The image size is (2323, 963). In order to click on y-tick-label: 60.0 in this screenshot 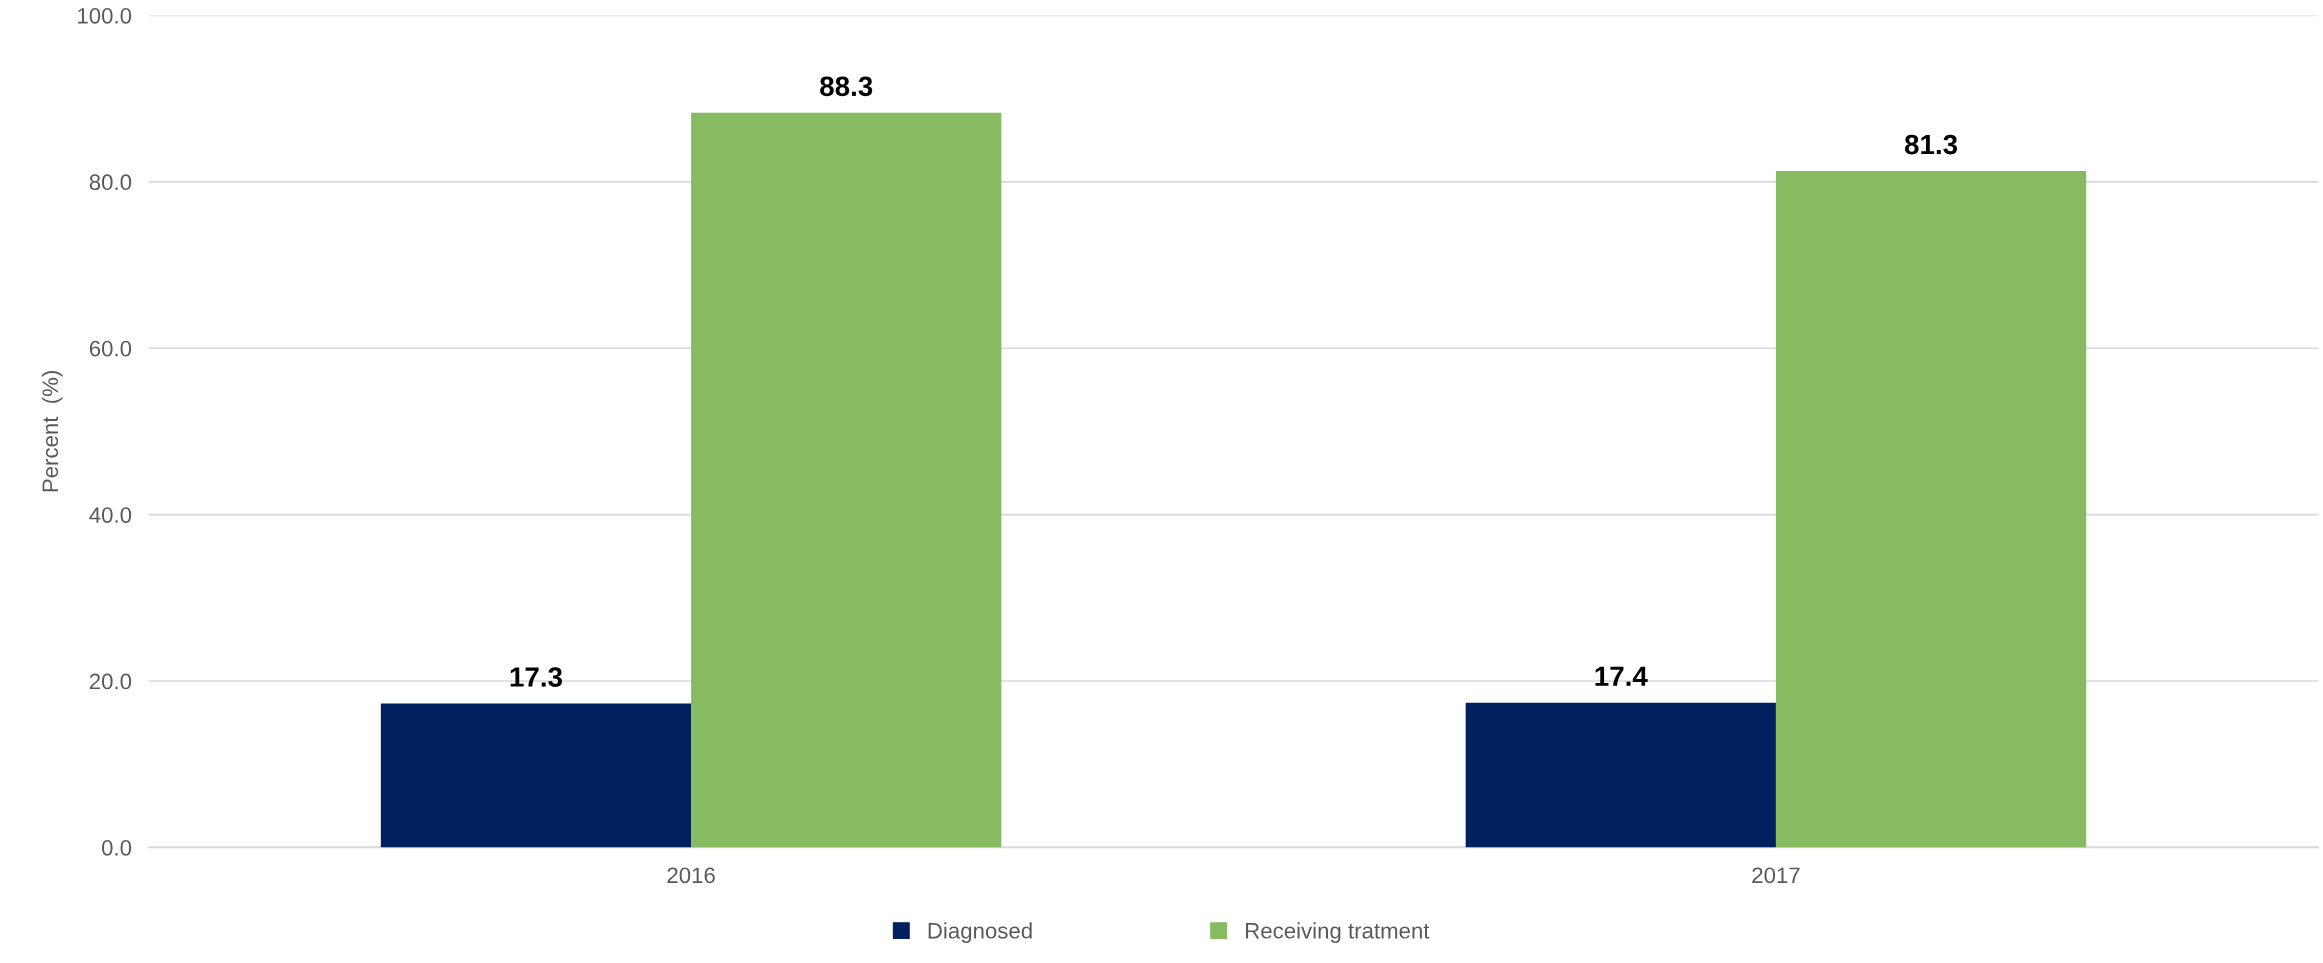, I will do `click(110, 348)`.